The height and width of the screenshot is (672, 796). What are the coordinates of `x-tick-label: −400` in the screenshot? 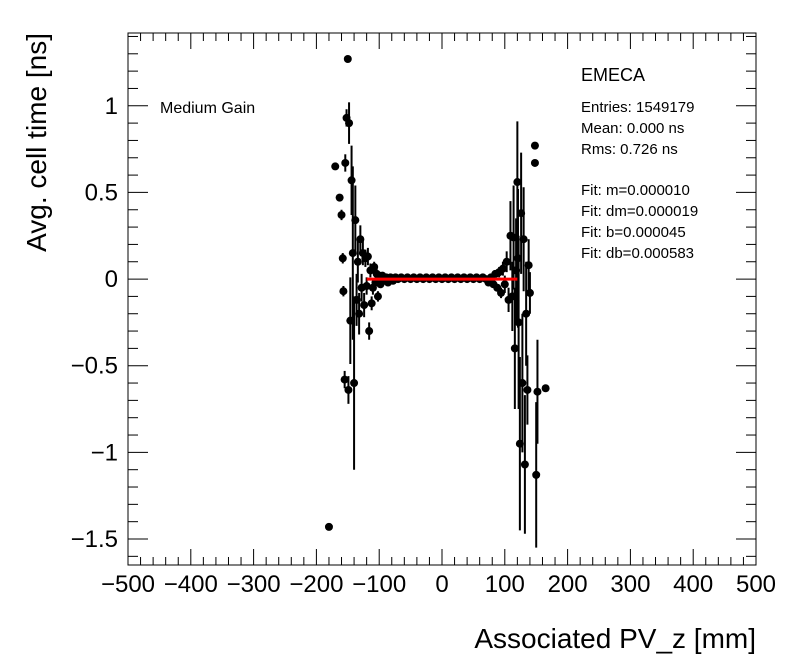 It's located at (191, 584).